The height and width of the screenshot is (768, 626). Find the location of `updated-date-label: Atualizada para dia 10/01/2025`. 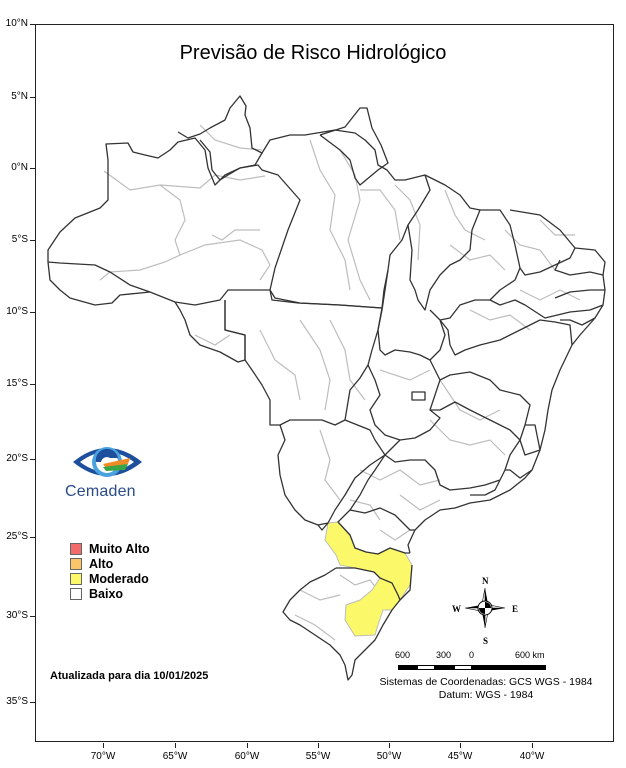

updated-date-label: Atualizada para dia 10/01/2025 is located at coordinates (129, 676).